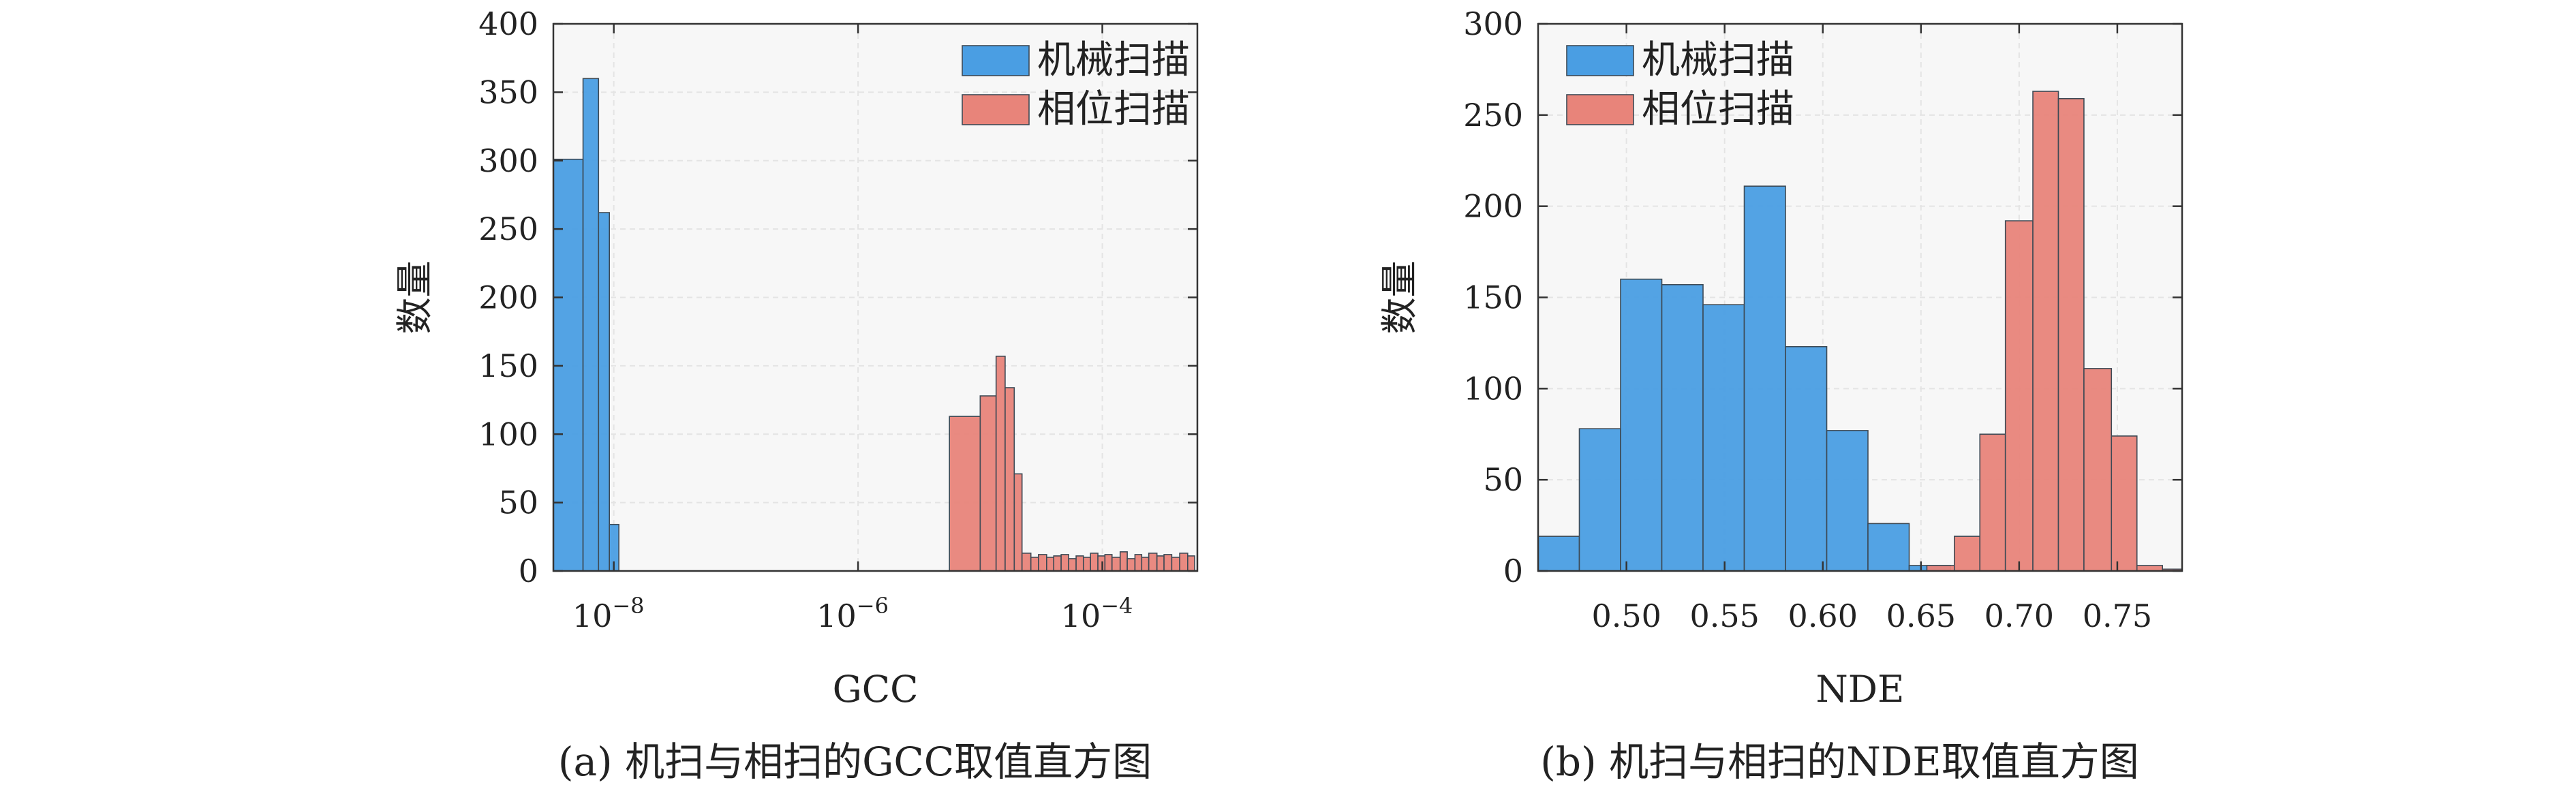 This screenshot has width=2576, height=789. I want to click on x-tick-label: 10⁻⁸, so click(608, 613).